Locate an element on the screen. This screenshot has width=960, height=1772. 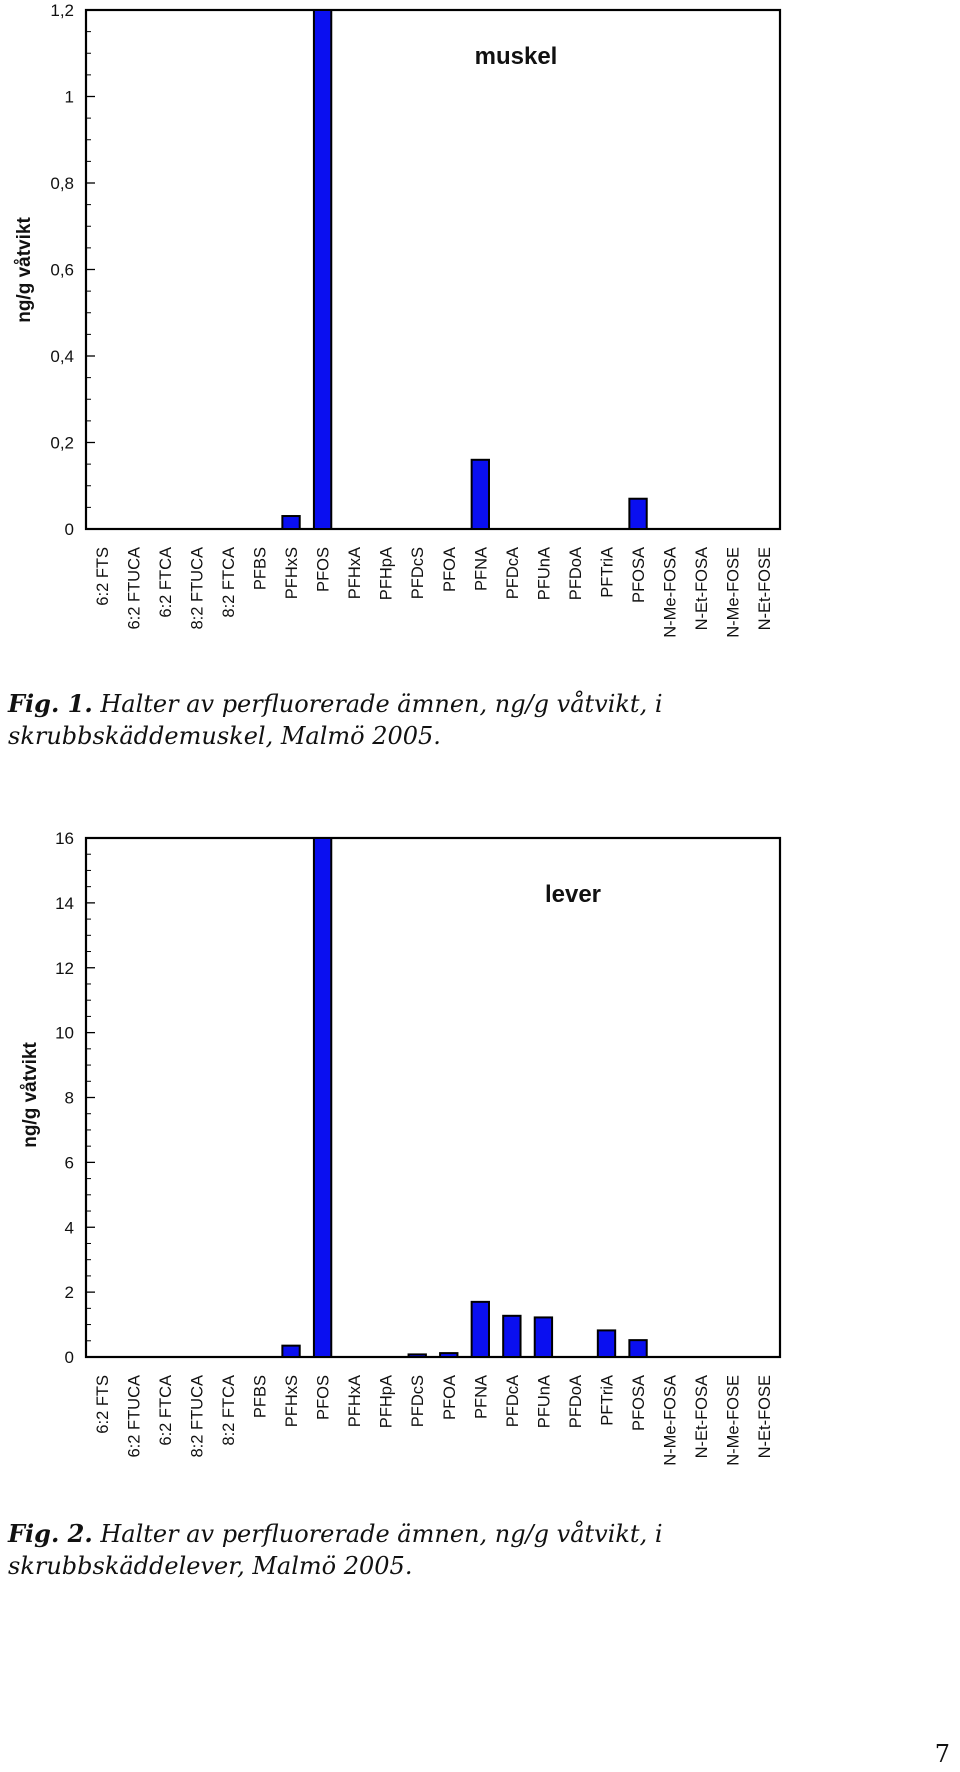
y-tick-label: 14 is located at coordinates (64, 903).